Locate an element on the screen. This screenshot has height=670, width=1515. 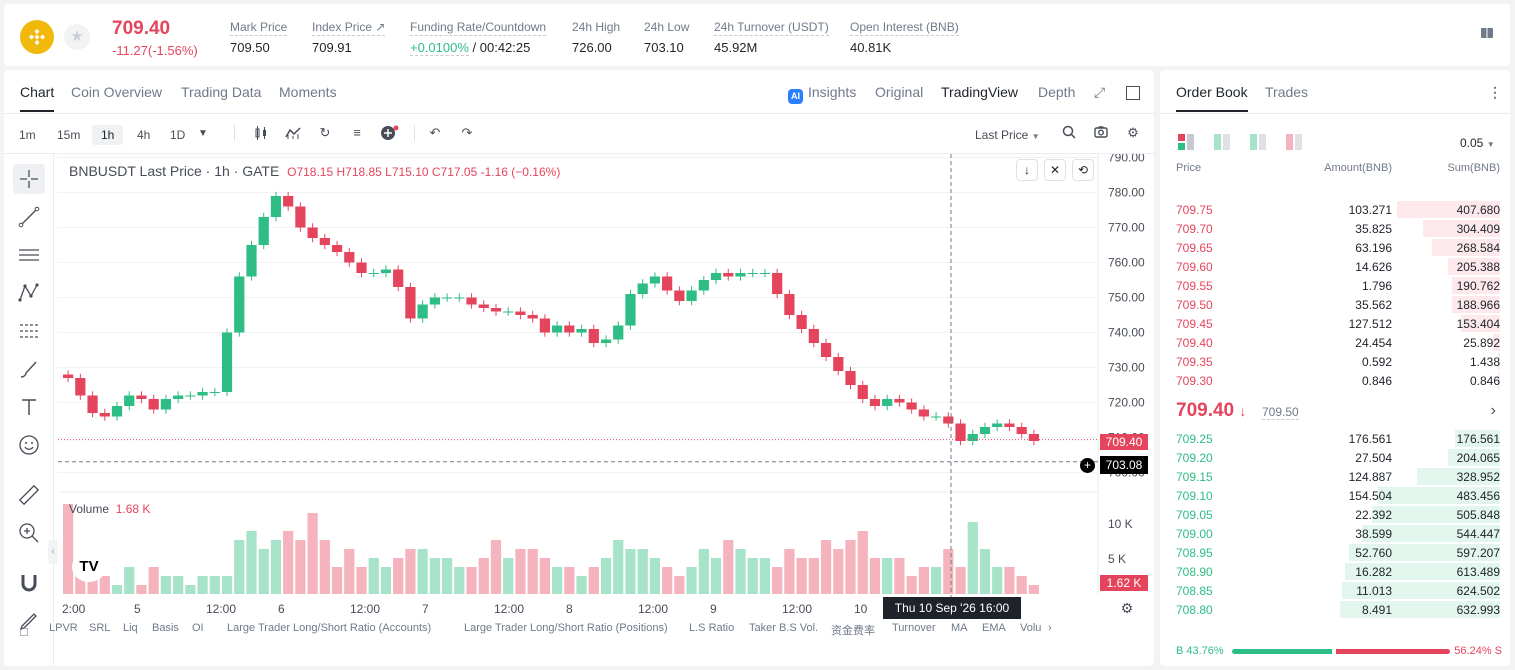
interval-dropdown-icon: ▼ is located at coordinates (203, 133).